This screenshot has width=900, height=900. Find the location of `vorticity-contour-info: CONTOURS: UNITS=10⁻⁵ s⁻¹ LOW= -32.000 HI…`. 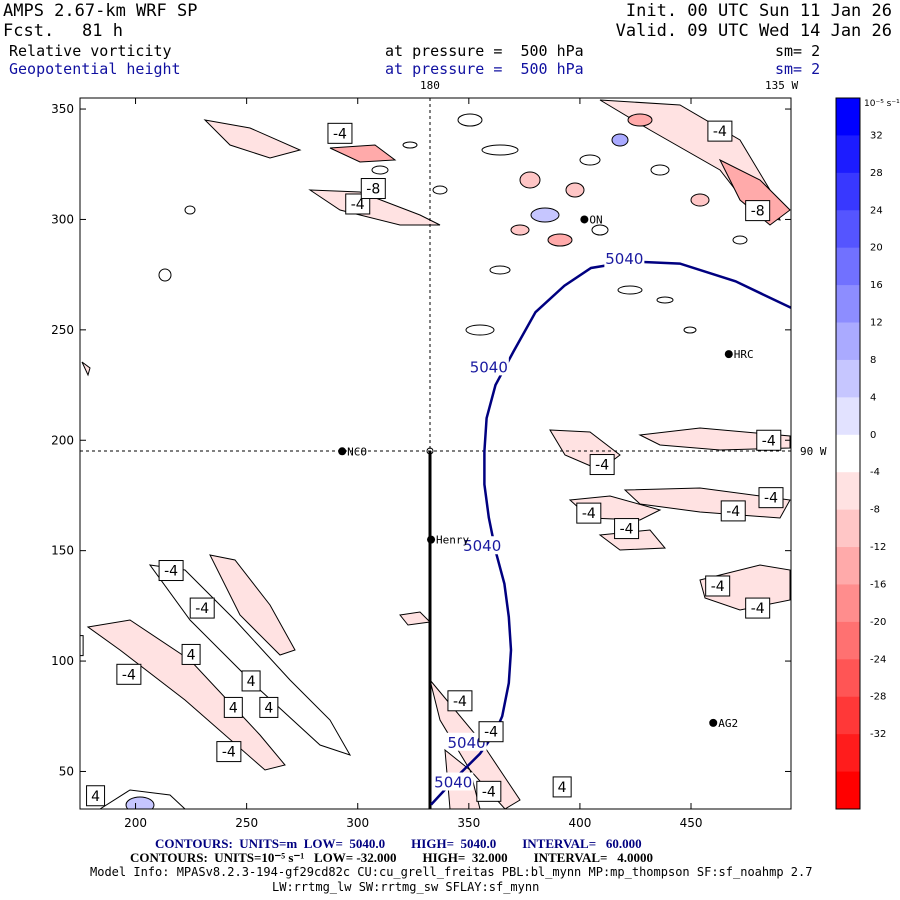

vorticity-contour-info: CONTOURS: UNITS=10⁻⁵ s⁻¹ LOW= -32.000 HI… is located at coordinates (391, 857).